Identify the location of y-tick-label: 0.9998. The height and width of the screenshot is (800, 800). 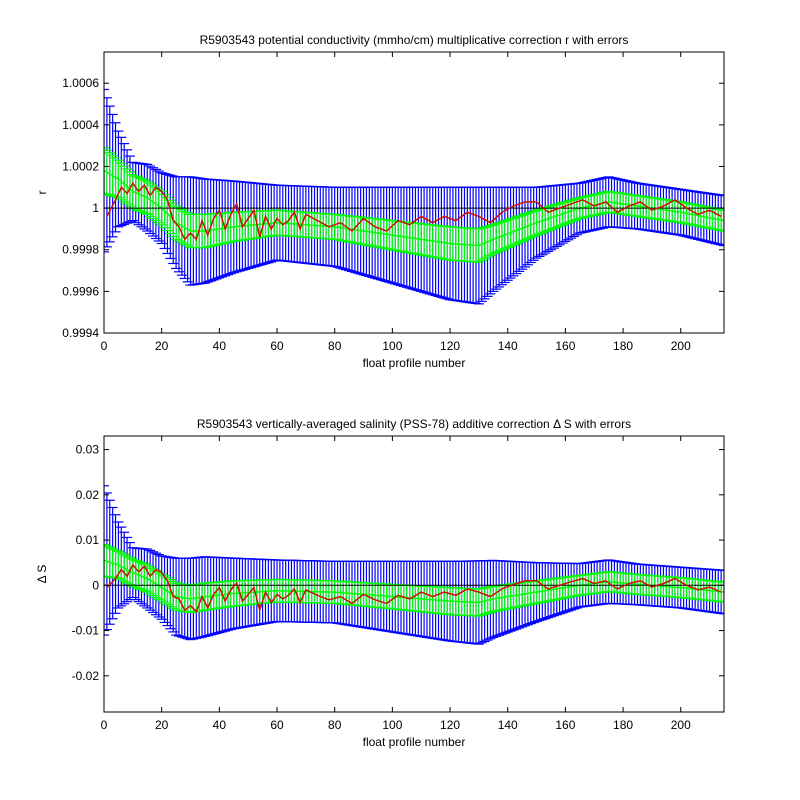
(80, 250).